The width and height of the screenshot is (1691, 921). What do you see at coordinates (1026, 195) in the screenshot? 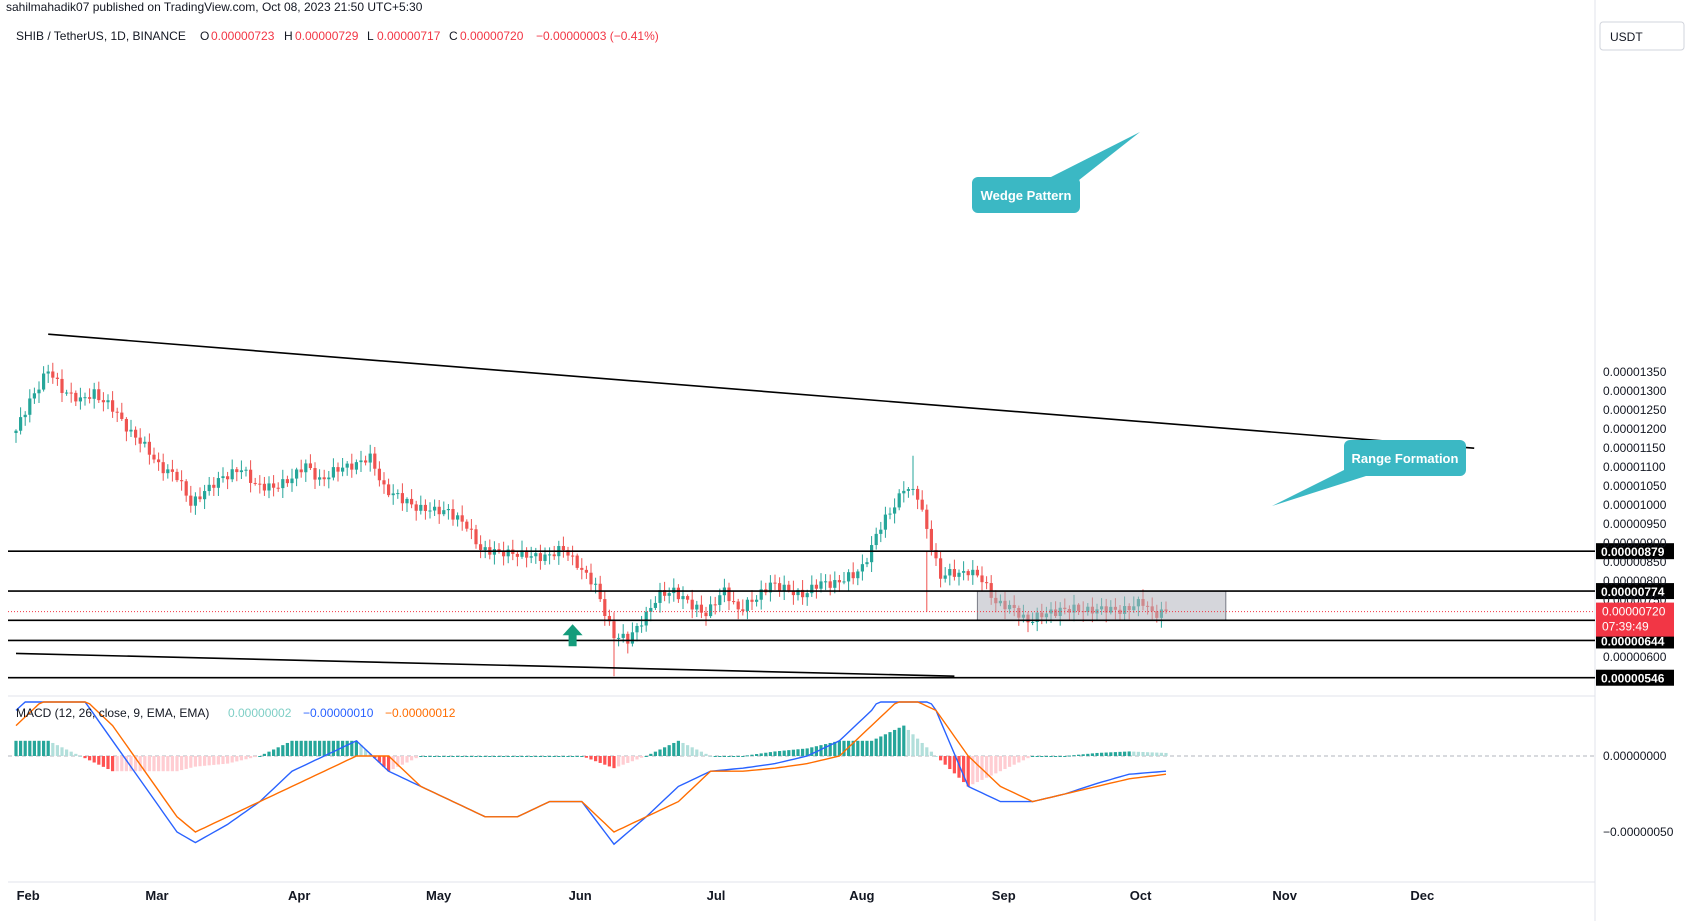
I see `wedge-callout-box` at bounding box center [1026, 195].